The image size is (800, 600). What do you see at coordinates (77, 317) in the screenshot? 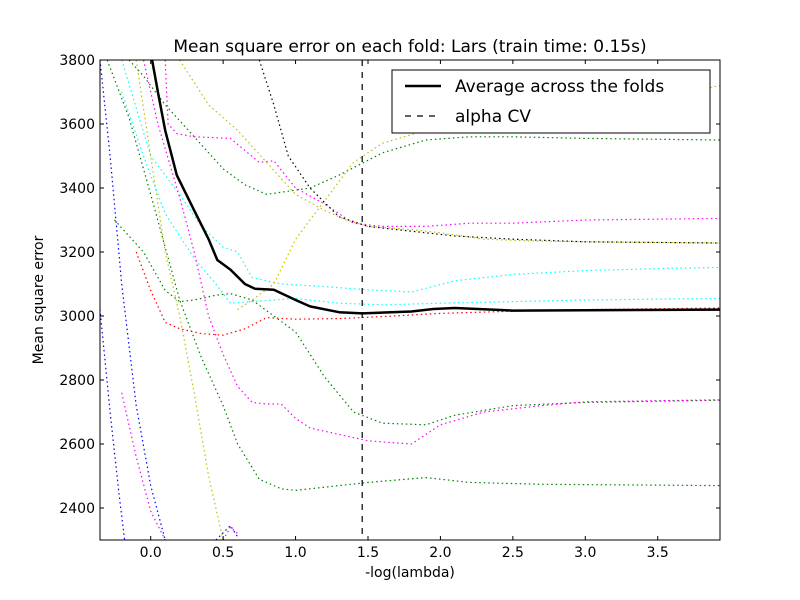
I see `y-tick-label: 3000` at bounding box center [77, 317].